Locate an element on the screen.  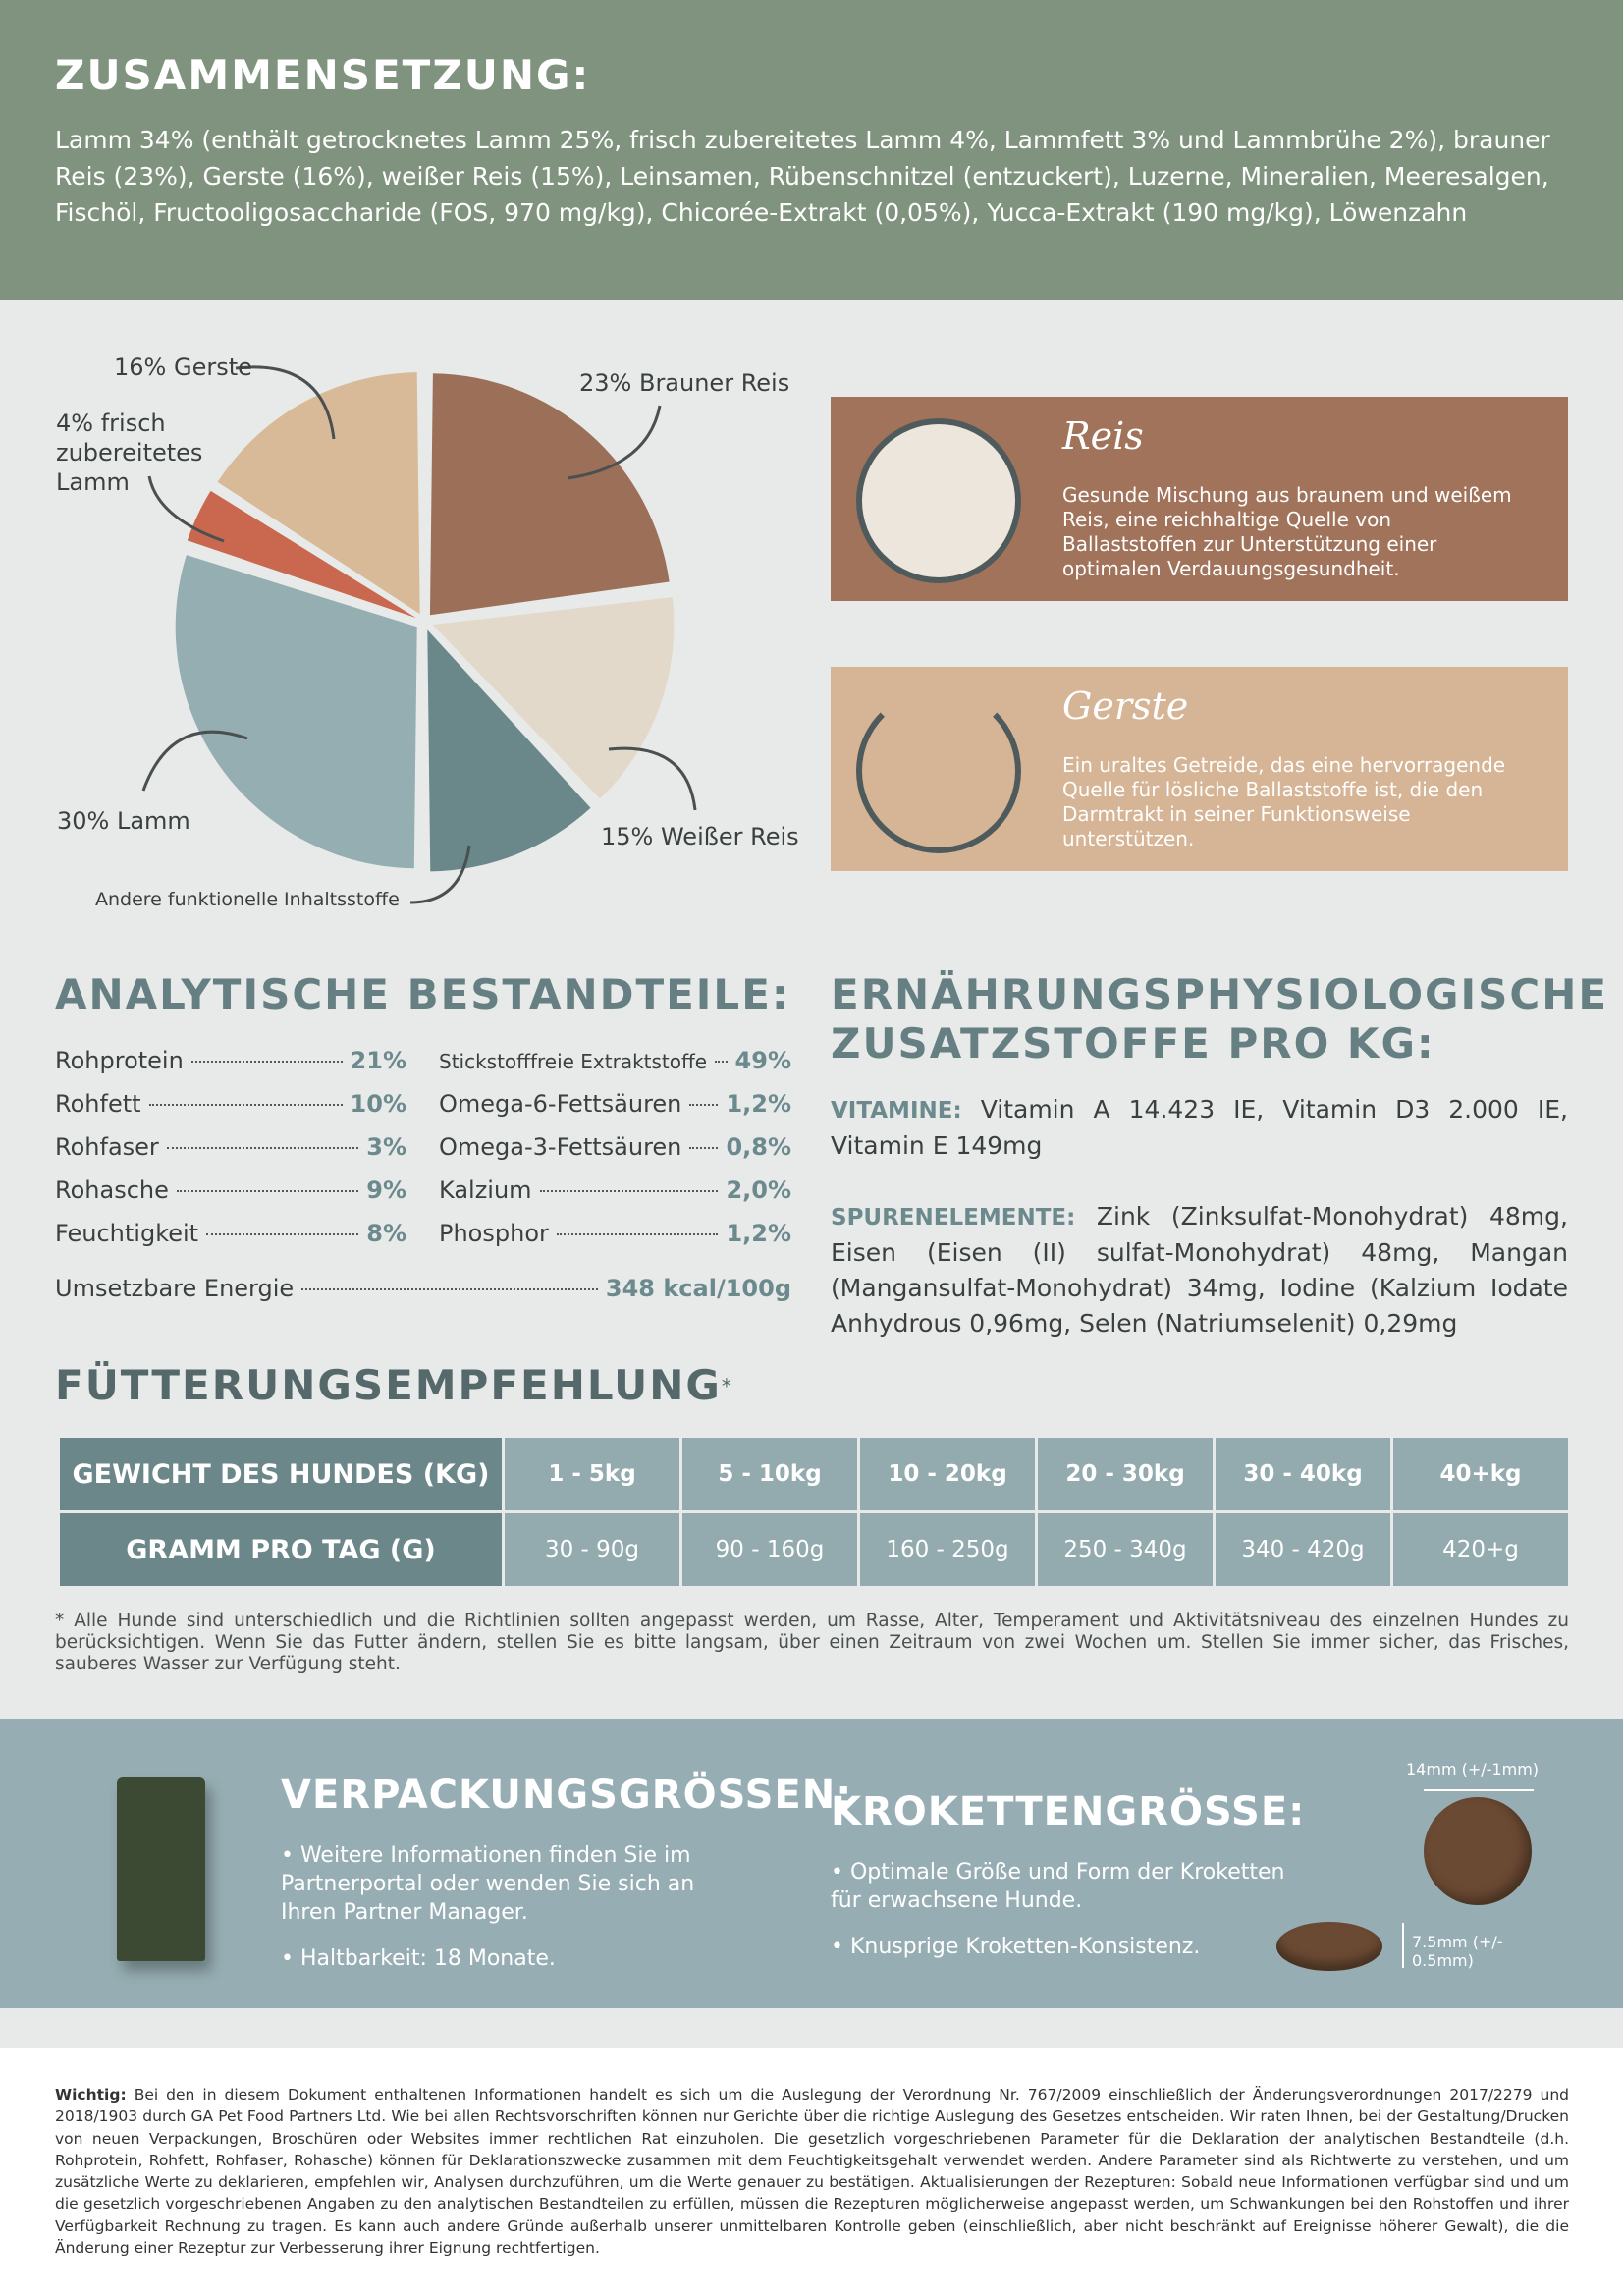
item-value: 2,0% is located at coordinates (758, 1190).